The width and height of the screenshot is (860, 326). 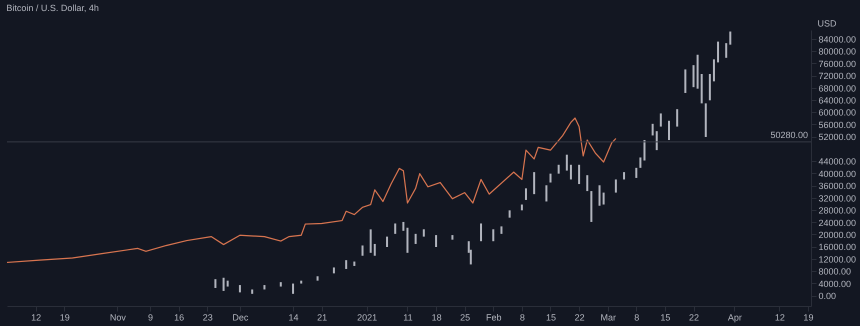 I want to click on y-tick-label: 76000.00, so click(x=837, y=63).